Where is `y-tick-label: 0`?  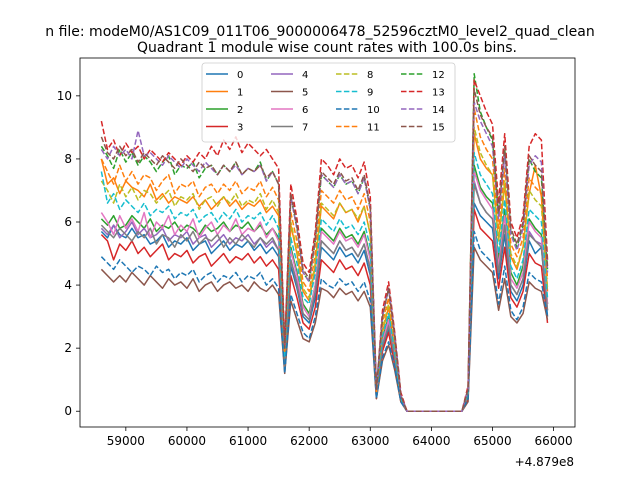 y-tick-label: 0 is located at coordinates (68, 411).